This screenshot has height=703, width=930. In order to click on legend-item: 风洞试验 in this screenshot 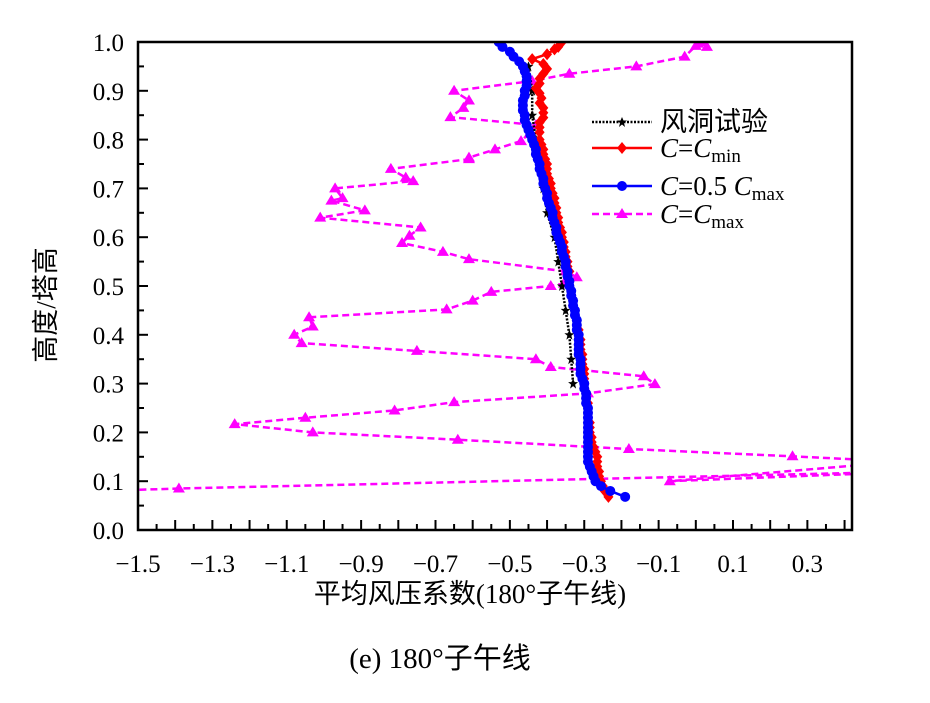, I will do `click(680, 122)`.